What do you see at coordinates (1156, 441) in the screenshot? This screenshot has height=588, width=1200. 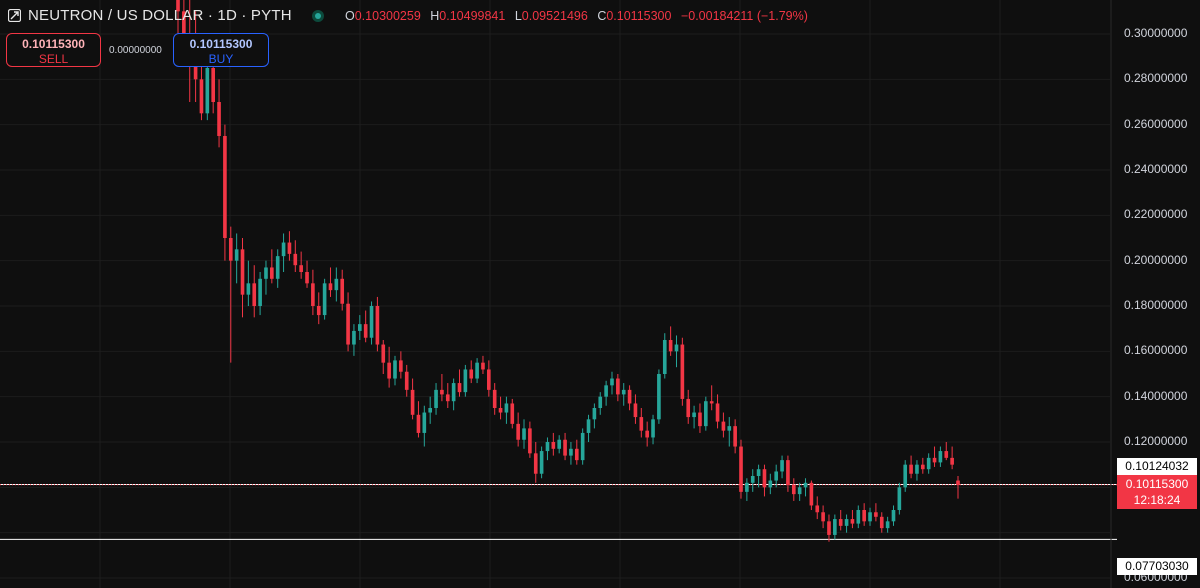 I see `price-axis-label: 0.12000000` at bounding box center [1156, 441].